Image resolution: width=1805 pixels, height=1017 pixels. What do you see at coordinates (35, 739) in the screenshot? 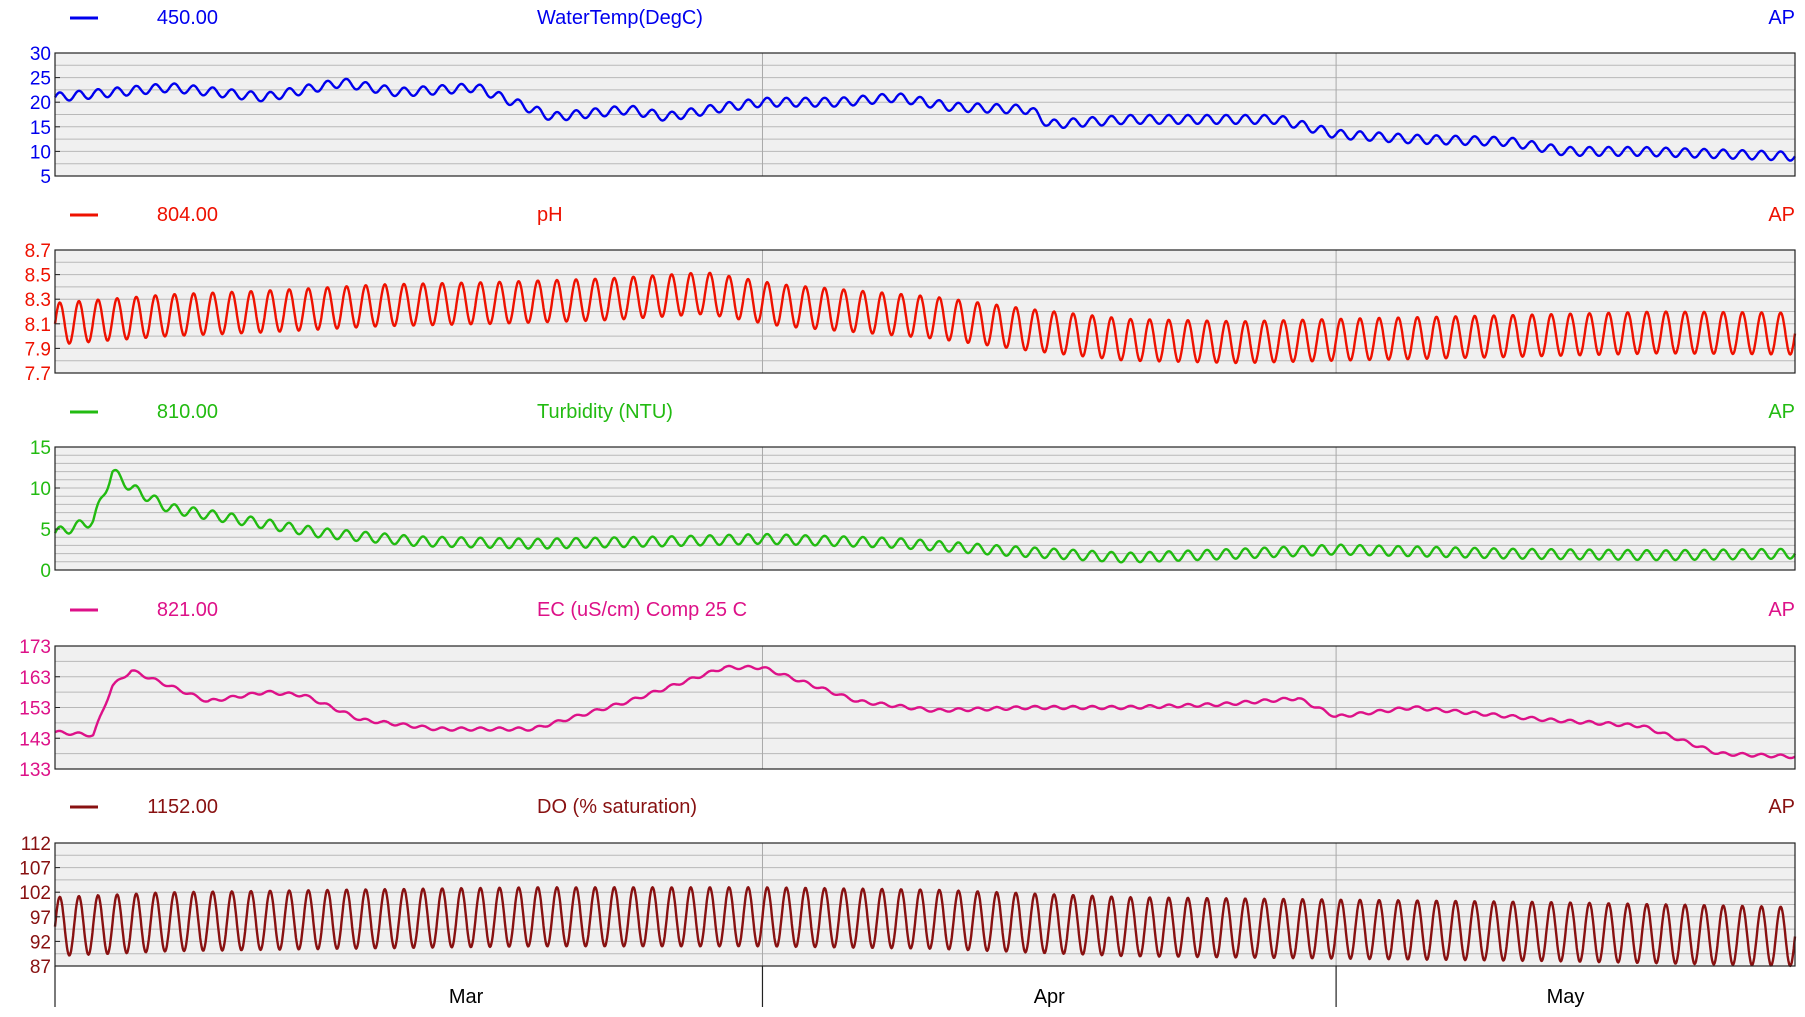
I see `y-tick-label: 143` at bounding box center [35, 739].